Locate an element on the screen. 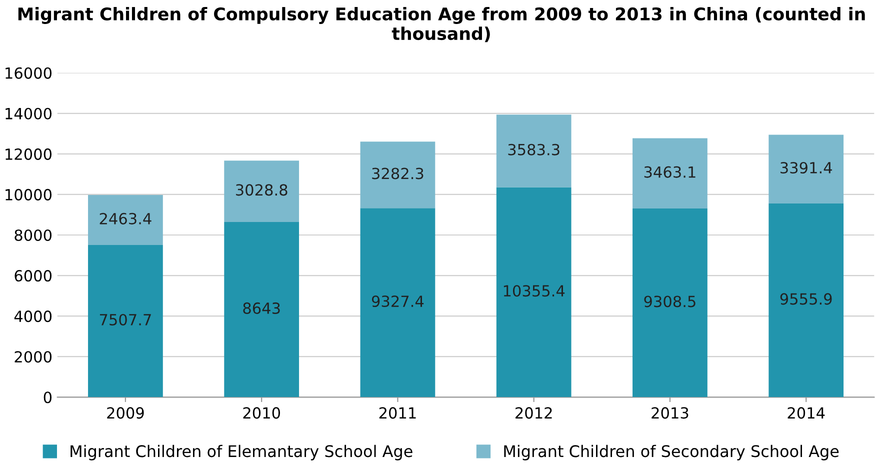 The height and width of the screenshot is (470, 883). data-label: 3391.4 is located at coordinates (806, 168).